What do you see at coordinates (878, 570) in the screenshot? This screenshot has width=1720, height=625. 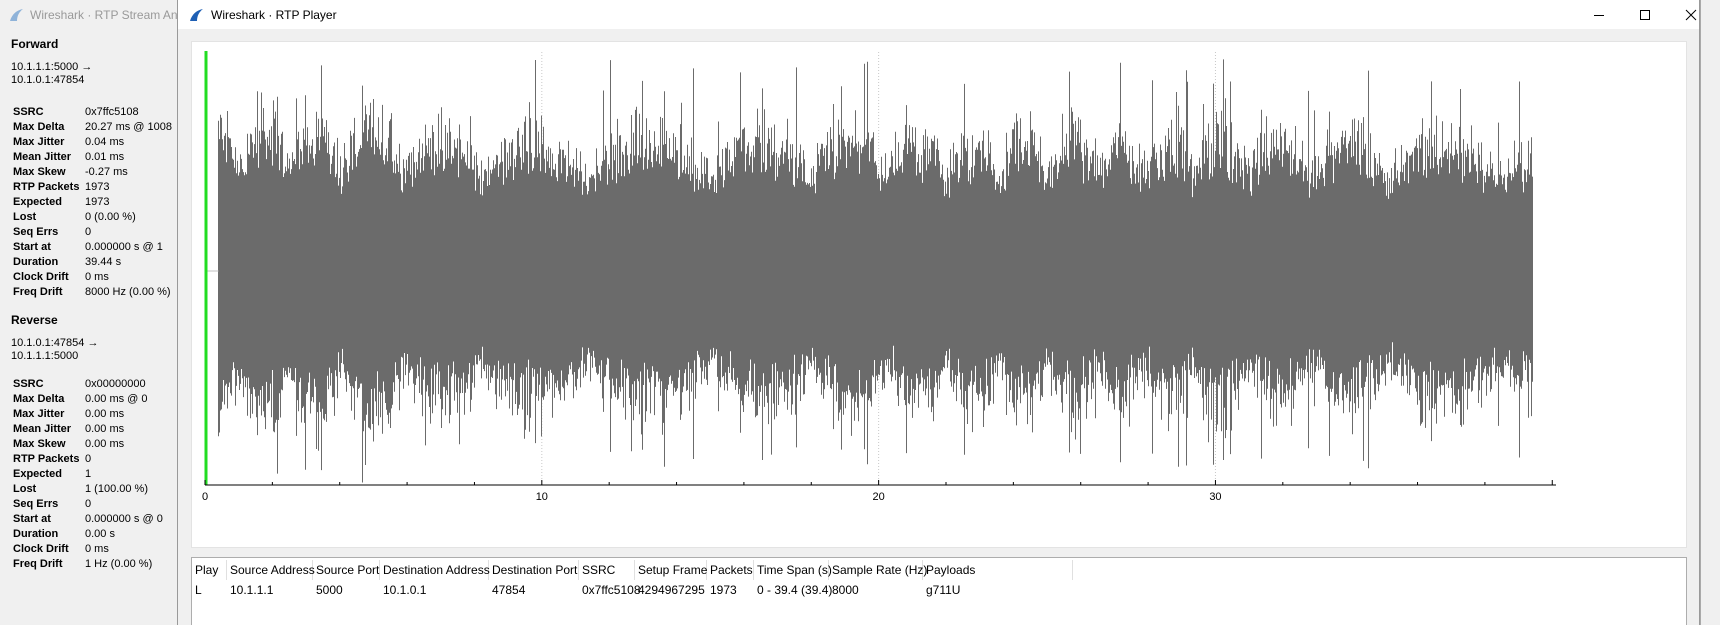 I see `column-header: Sample Rate (Hz)` at bounding box center [878, 570].